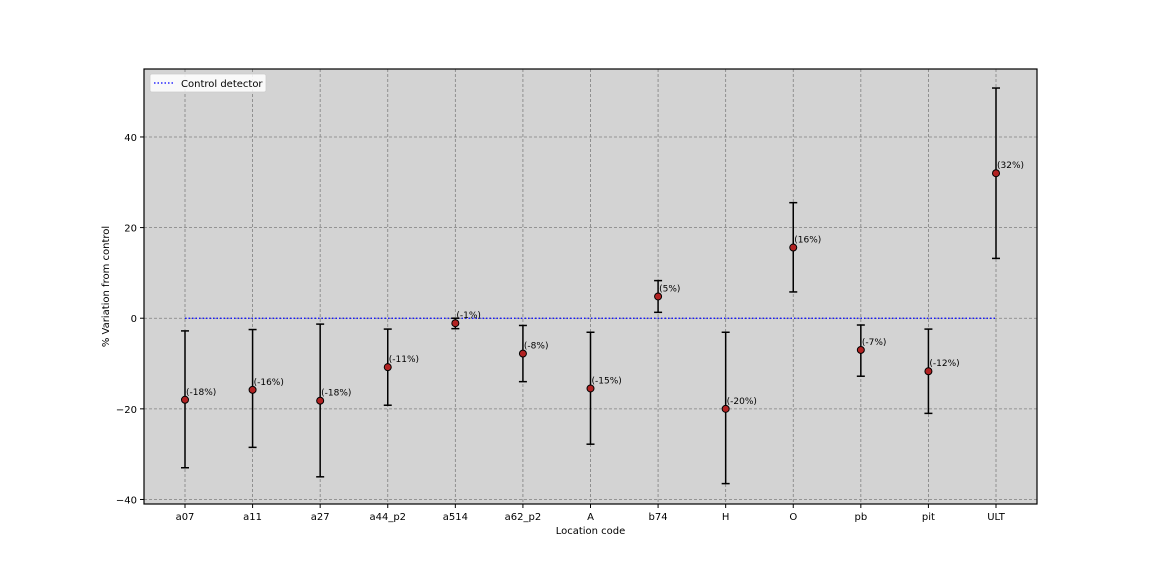 The height and width of the screenshot is (580, 1152). I want to click on y-tick-label: 40, so click(130, 138).